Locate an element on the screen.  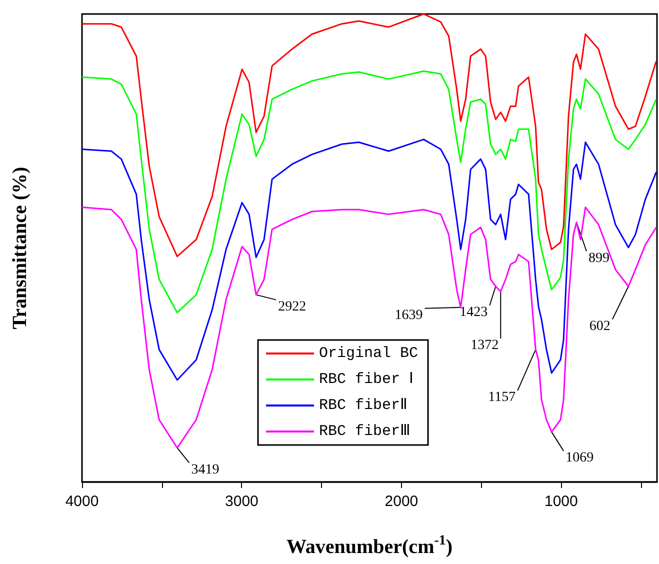
legend-label: RBC fiberⅡ is located at coordinates (363, 405).